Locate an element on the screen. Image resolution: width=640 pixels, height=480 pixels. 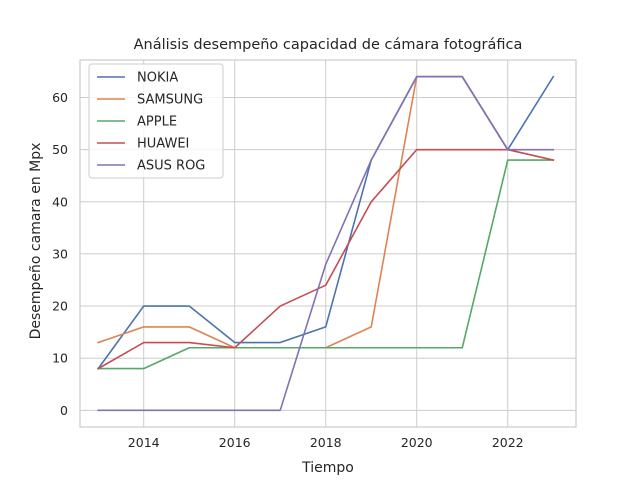
x-tick-label: 2018 is located at coordinates (326, 442).